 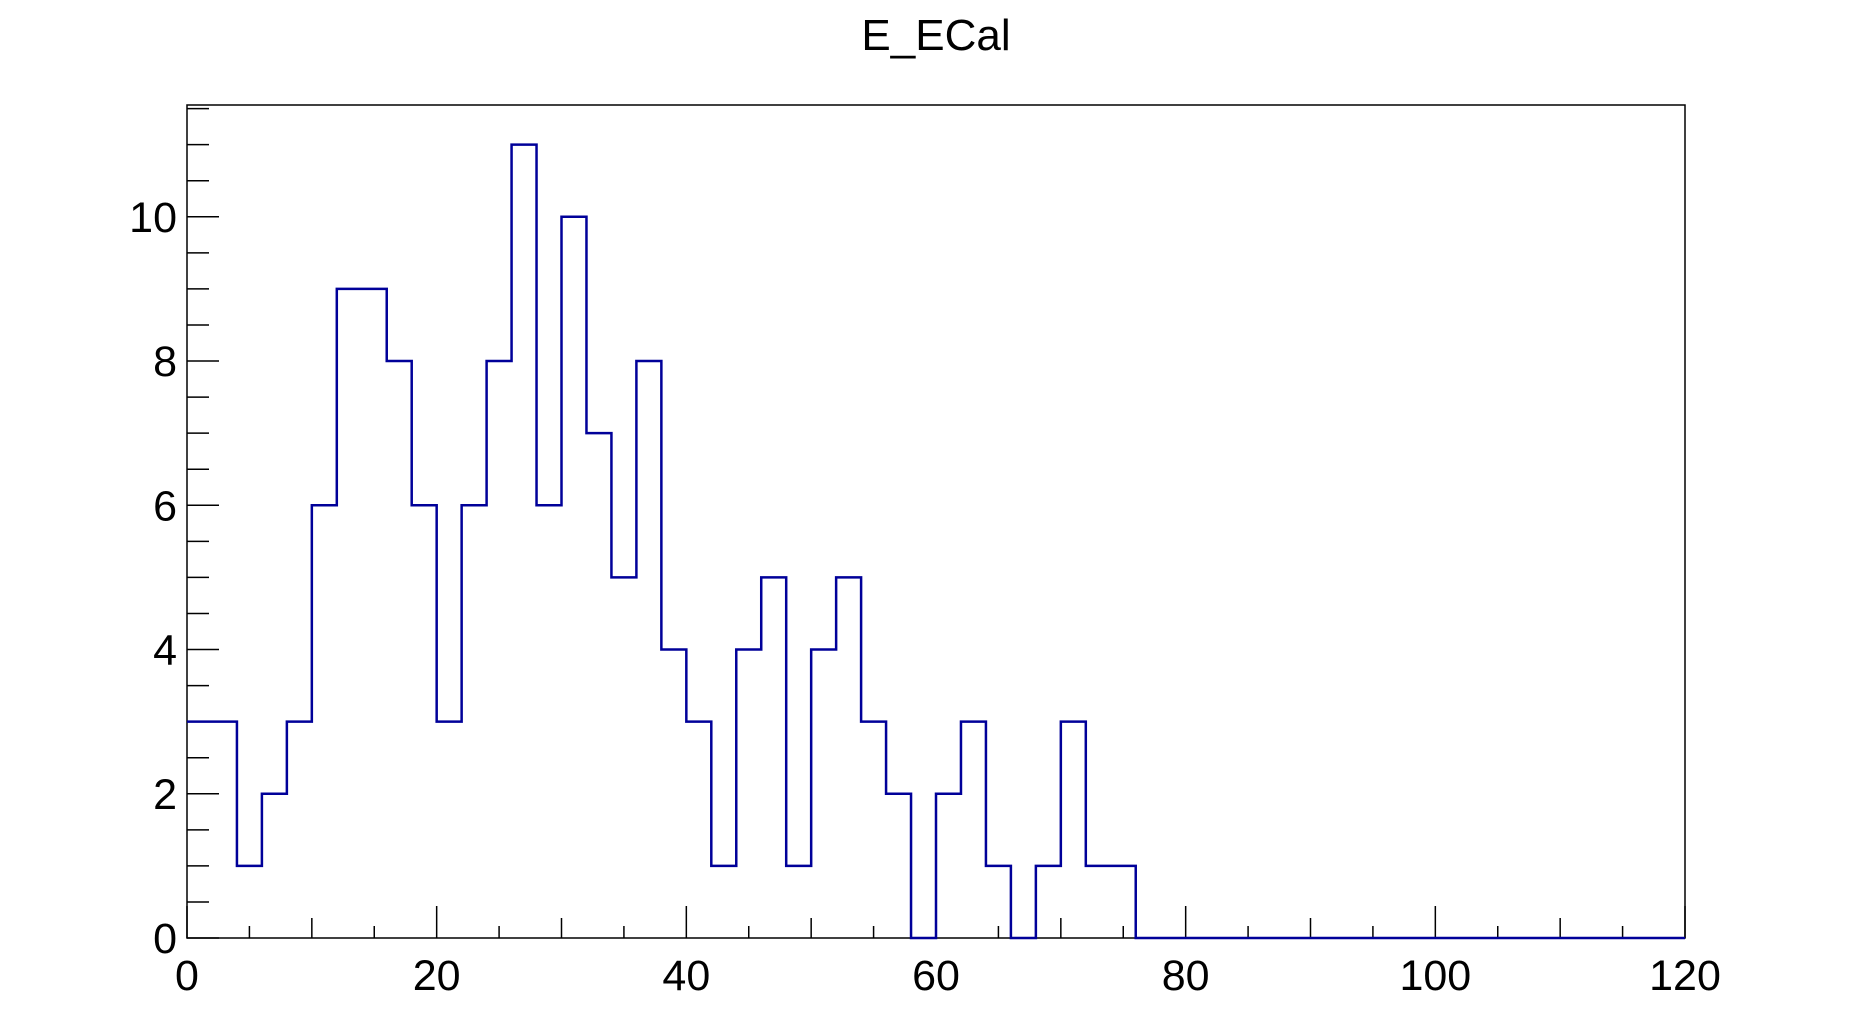 What do you see at coordinates (187, 976) in the screenshot?
I see `x-tick-label: 0` at bounding box center [187, 976].